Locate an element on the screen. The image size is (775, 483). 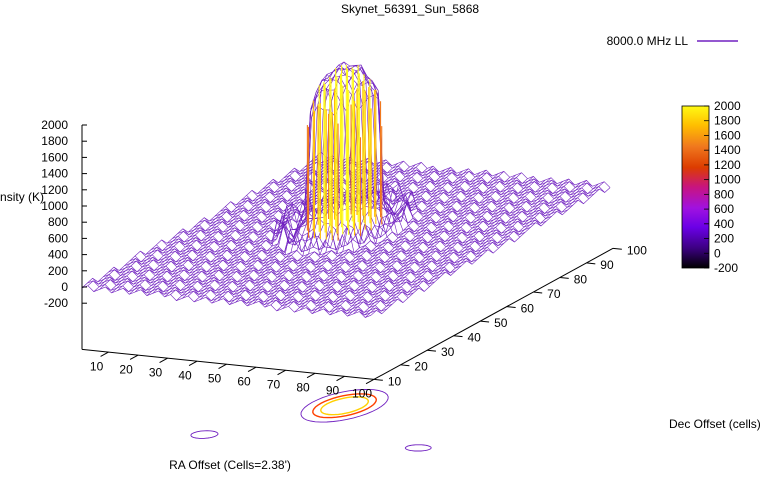
x-tick-label: 20 is located at coordinates (126, 369).